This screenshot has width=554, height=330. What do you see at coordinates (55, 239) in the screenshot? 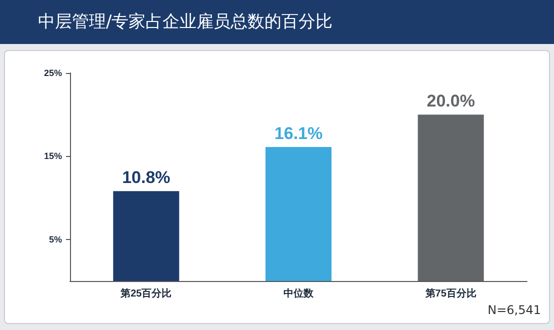
I see `y-tick-label: 5%` at bounding box center [55, 239].